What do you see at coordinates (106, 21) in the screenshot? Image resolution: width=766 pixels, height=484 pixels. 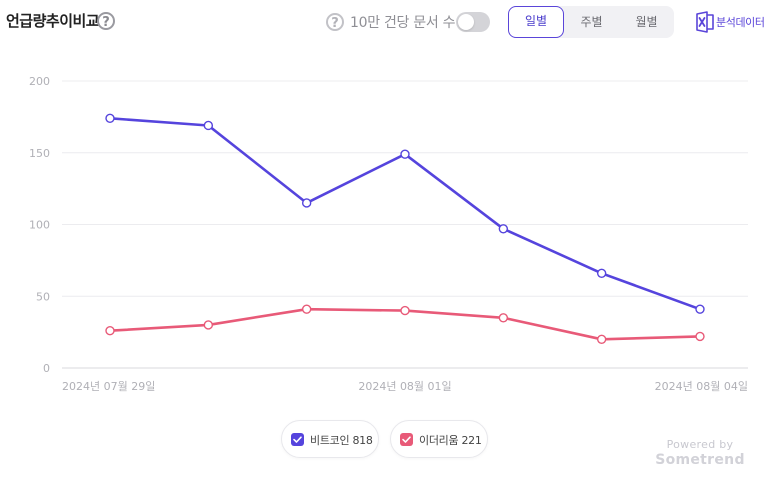 I see `help-icon: ?` at bounding box center [106, 21].